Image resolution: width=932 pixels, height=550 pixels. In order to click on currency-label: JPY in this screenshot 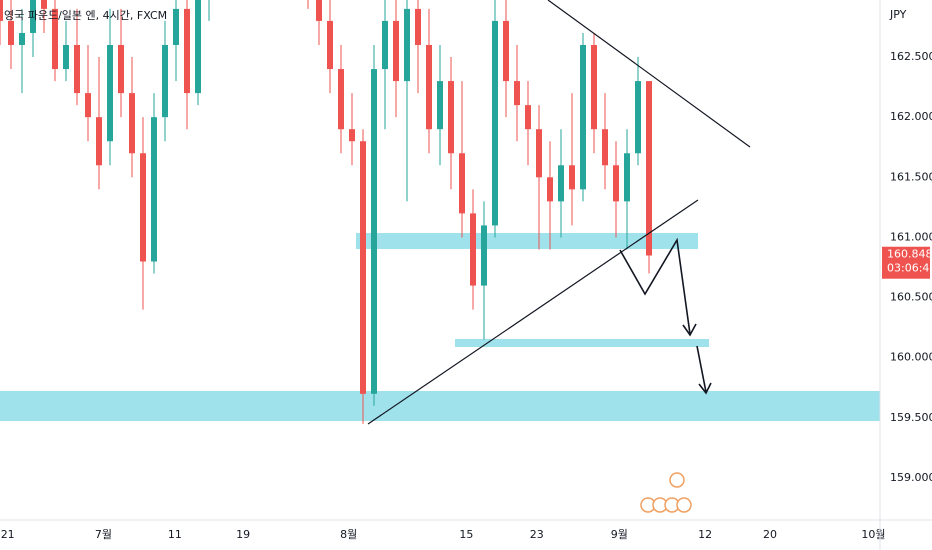, I will do `click(898, 14)`.